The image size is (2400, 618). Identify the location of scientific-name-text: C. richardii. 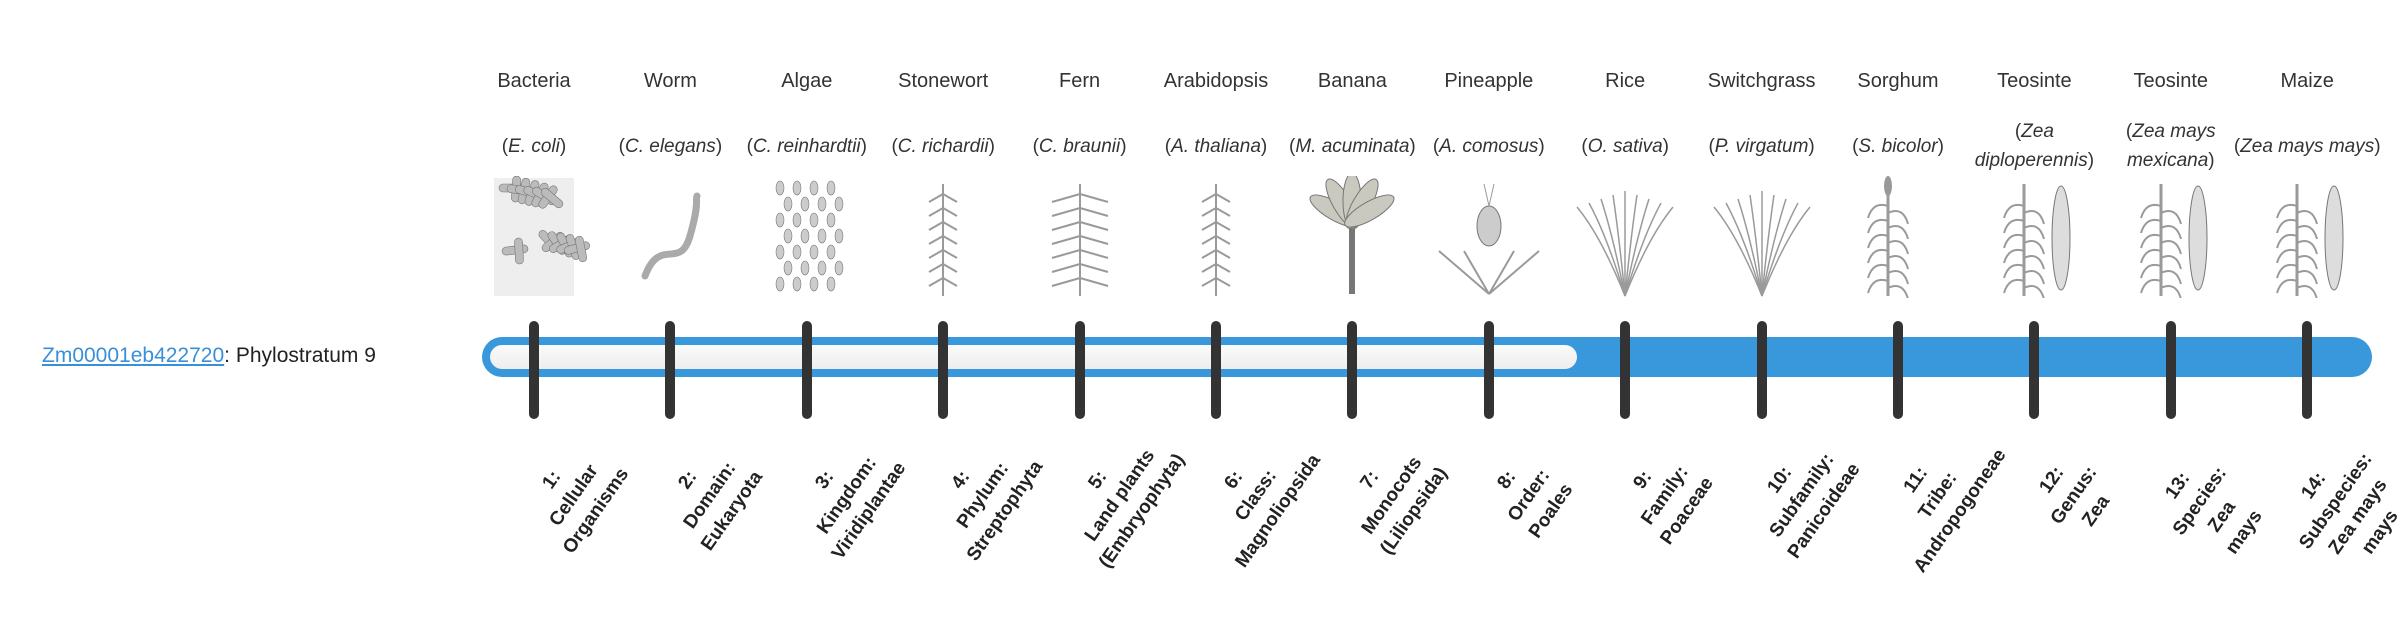
(943, 146).